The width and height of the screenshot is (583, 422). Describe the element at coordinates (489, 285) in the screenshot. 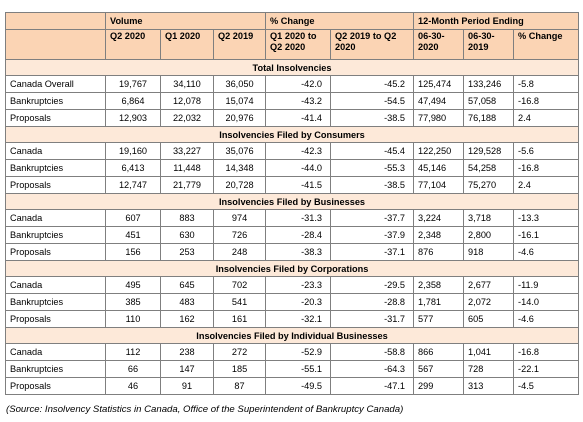

I see `data-cell: 2,677` at that location.